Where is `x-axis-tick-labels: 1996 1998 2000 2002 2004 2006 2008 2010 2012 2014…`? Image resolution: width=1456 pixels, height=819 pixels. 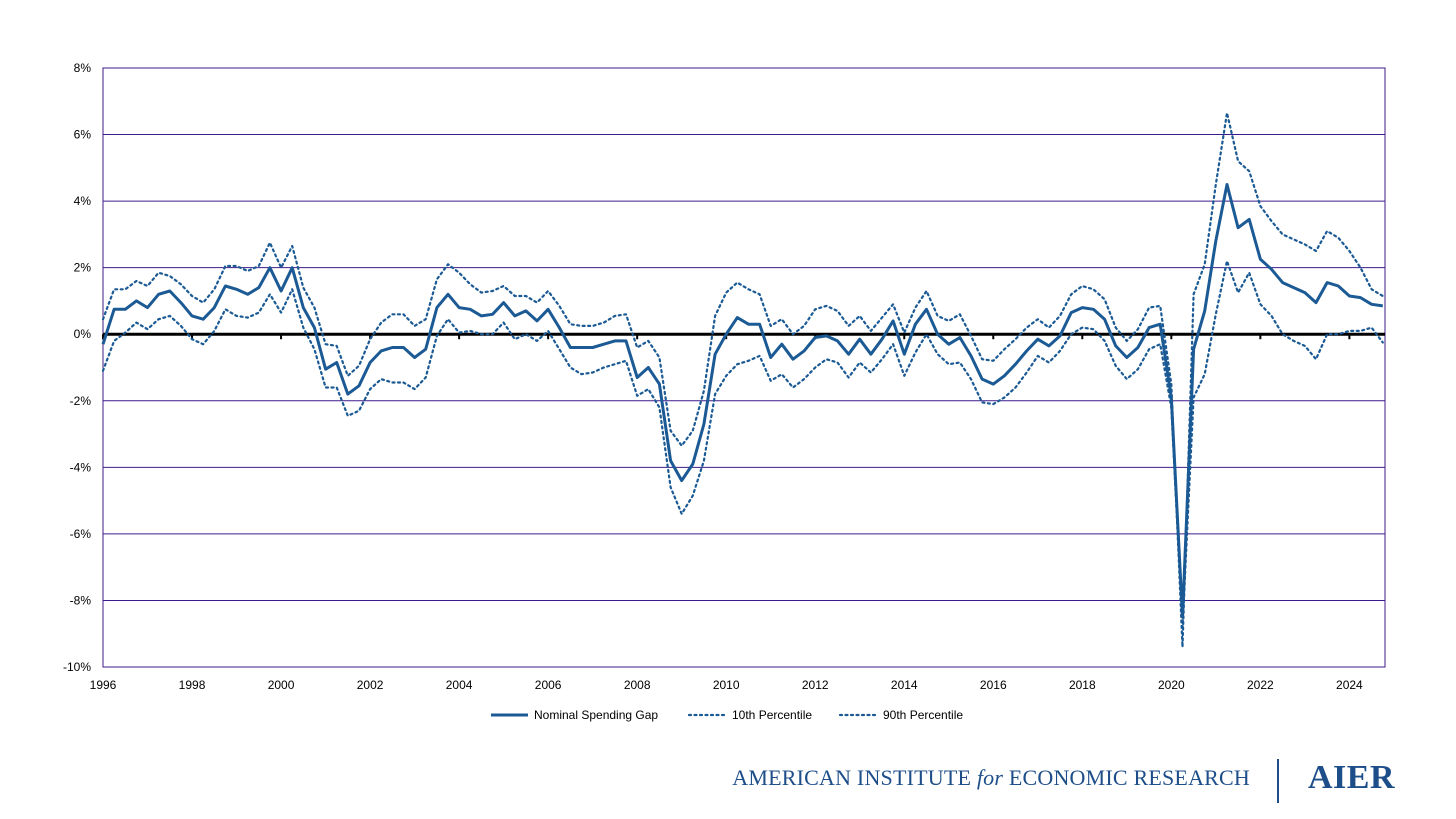 x-axis-tick-labels: 1996 1998 2000 2002 2004 2006 2008 2010 2012 2014… is located at coordinates (726, 685).